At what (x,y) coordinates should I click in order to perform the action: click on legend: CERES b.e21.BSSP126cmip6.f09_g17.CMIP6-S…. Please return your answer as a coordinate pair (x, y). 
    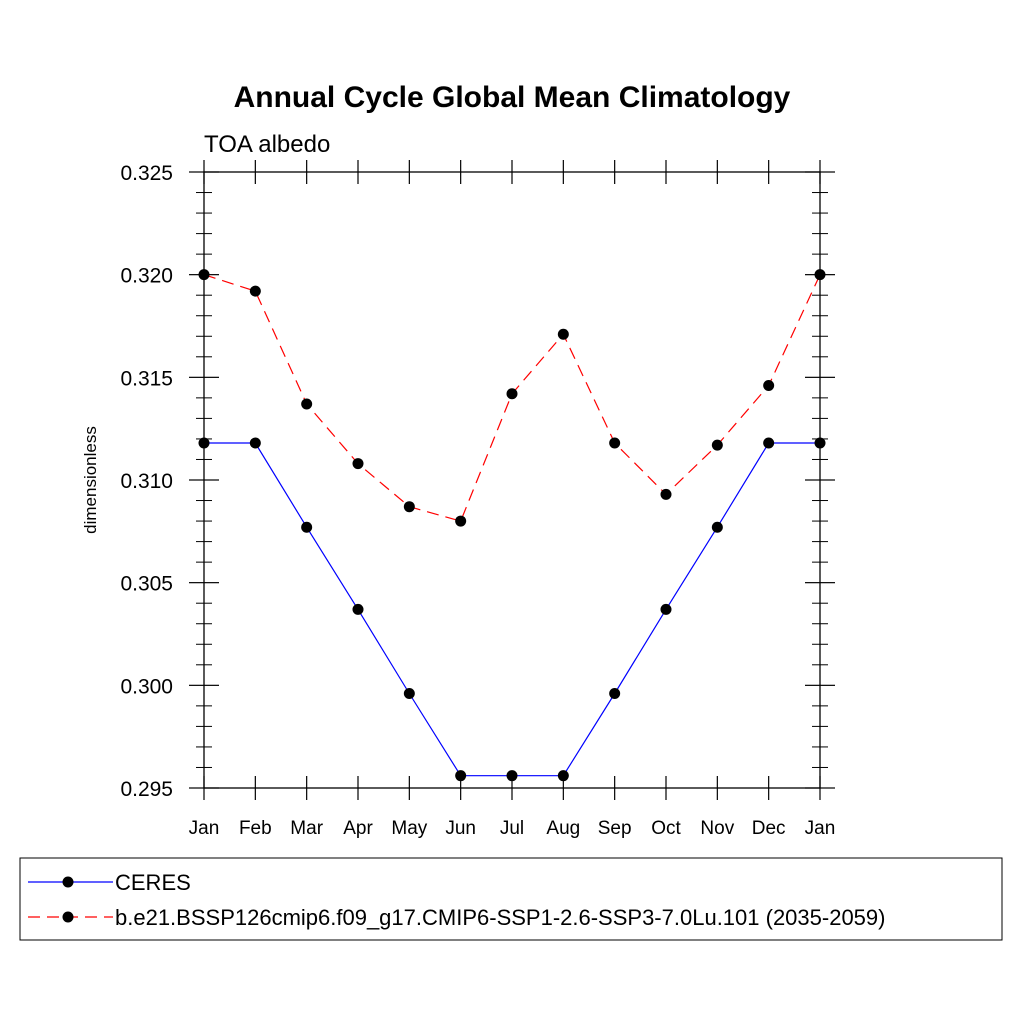
    Looking at the image, I should click on (511, 899).